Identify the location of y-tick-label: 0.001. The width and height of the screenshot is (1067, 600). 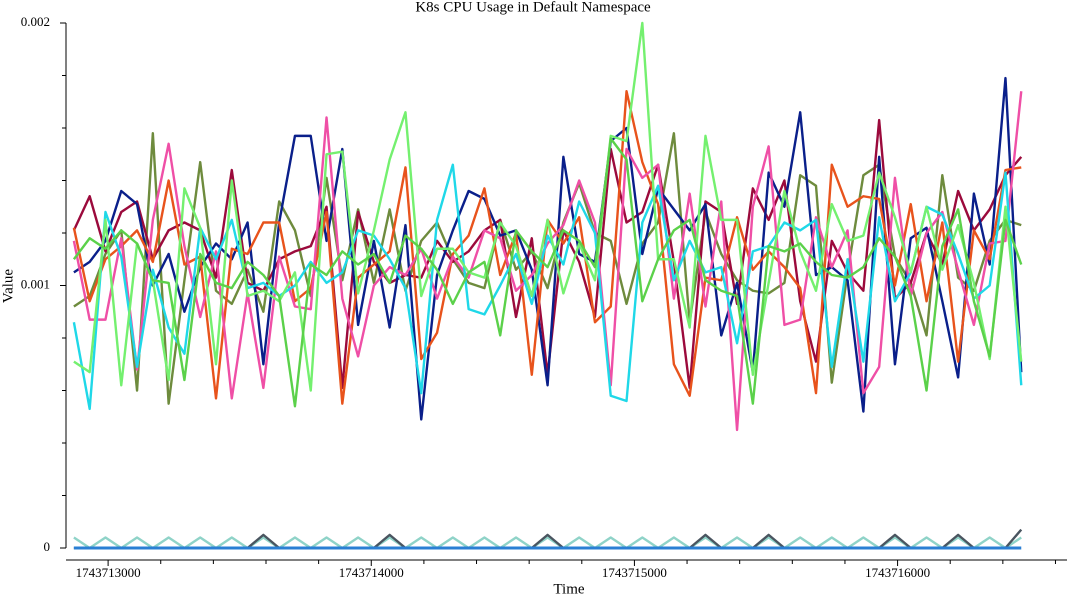
(35, 283).